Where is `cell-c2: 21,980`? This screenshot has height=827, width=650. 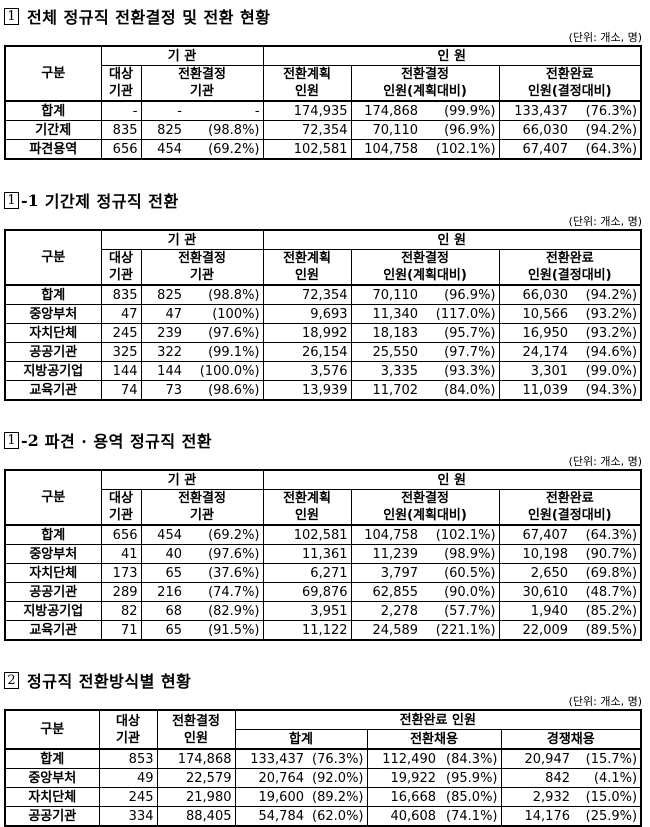
cell-c2: 21,980 is located at coordinates (196, 797).